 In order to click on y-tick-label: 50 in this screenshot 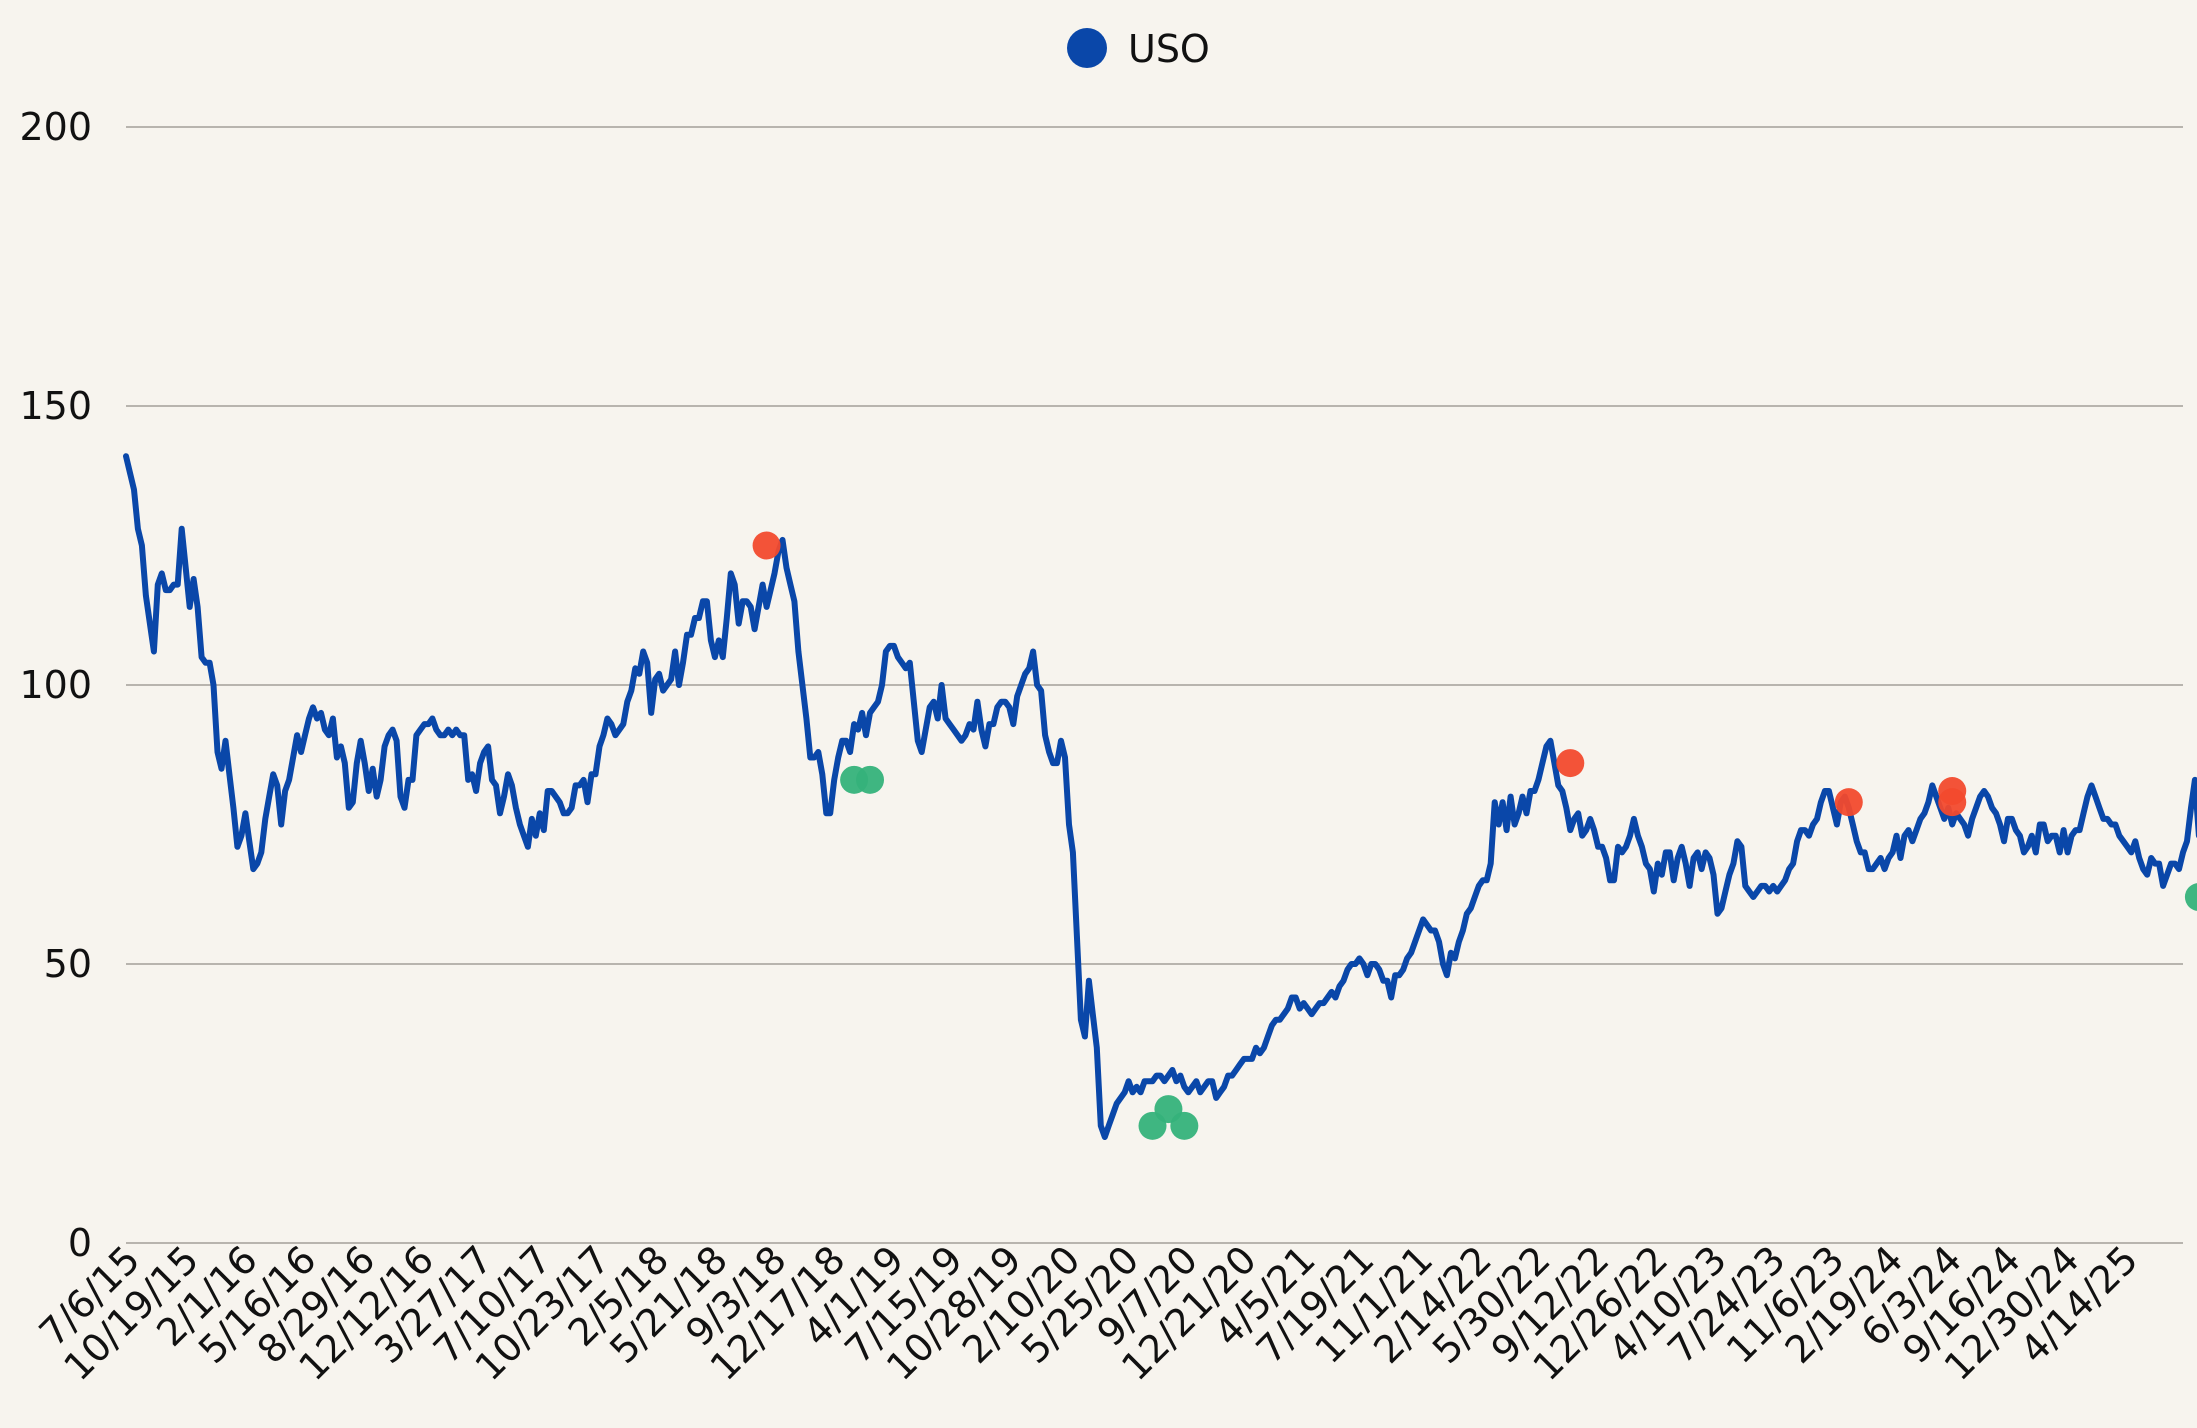, I will do `click(68, 964)`.